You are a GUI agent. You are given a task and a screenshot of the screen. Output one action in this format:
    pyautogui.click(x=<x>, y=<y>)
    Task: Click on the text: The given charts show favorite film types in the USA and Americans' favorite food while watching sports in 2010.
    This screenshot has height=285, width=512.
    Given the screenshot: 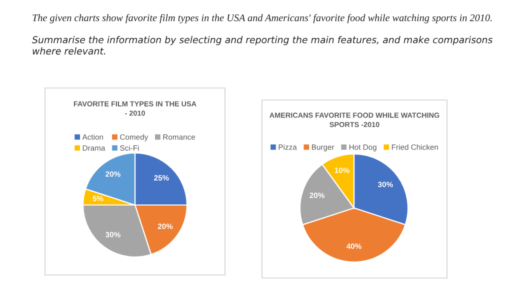 What is the action you would take?
    pyautogui.click(x=262, y=19)
    